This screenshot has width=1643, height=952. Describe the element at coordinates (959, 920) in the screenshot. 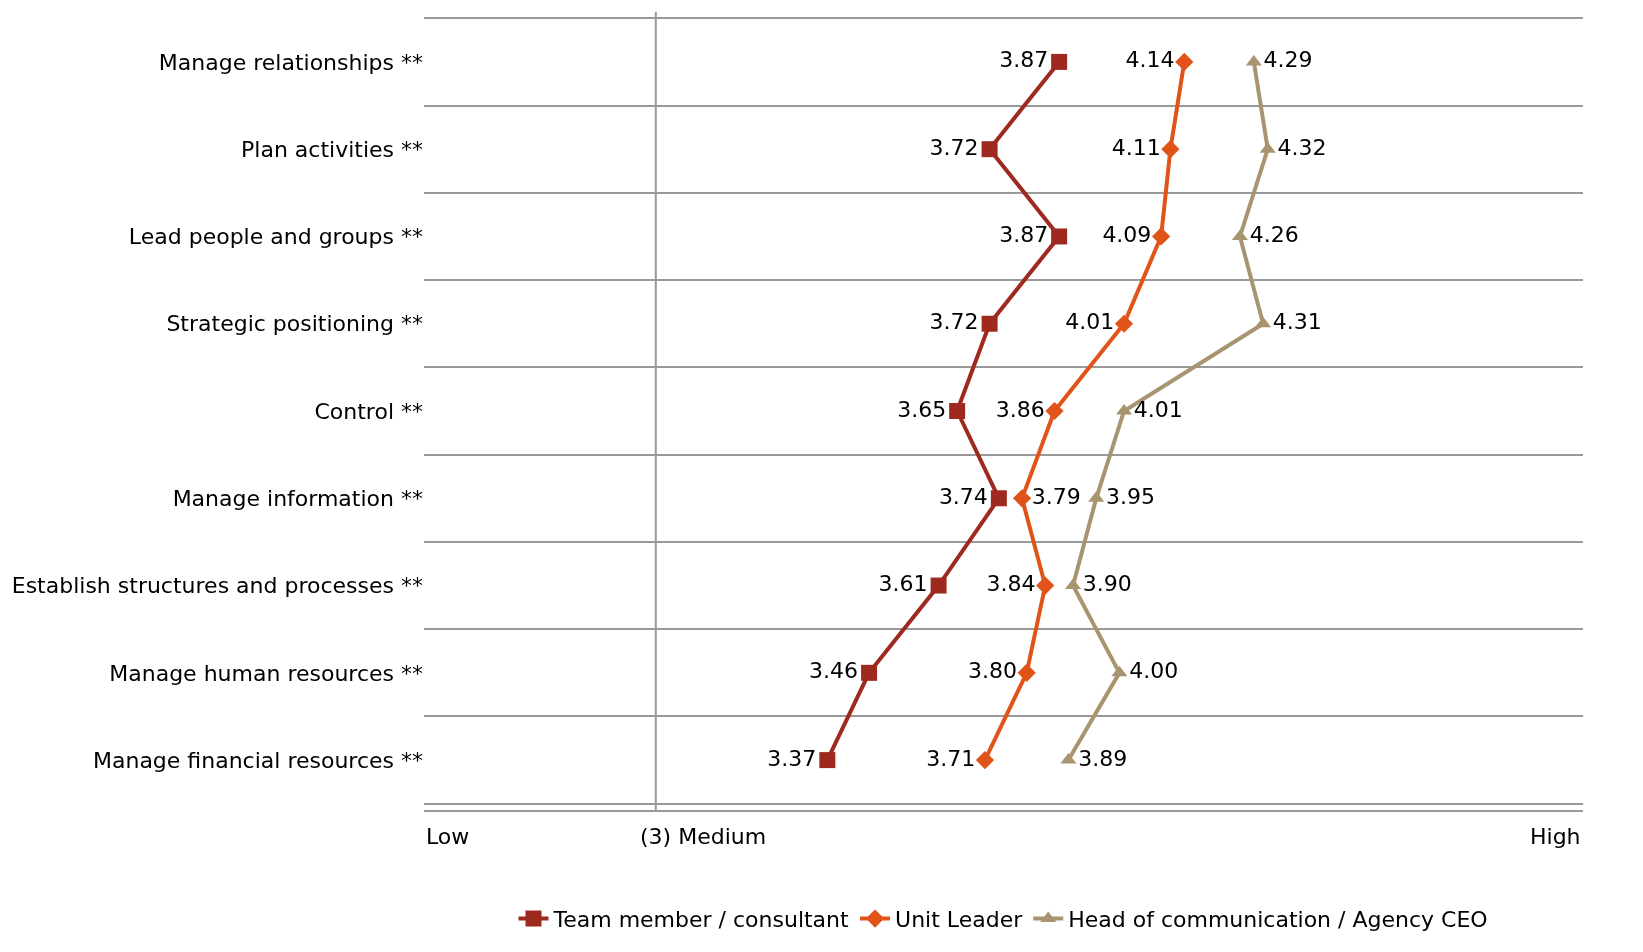

I see `legend-label: Unit Leader` at that location.